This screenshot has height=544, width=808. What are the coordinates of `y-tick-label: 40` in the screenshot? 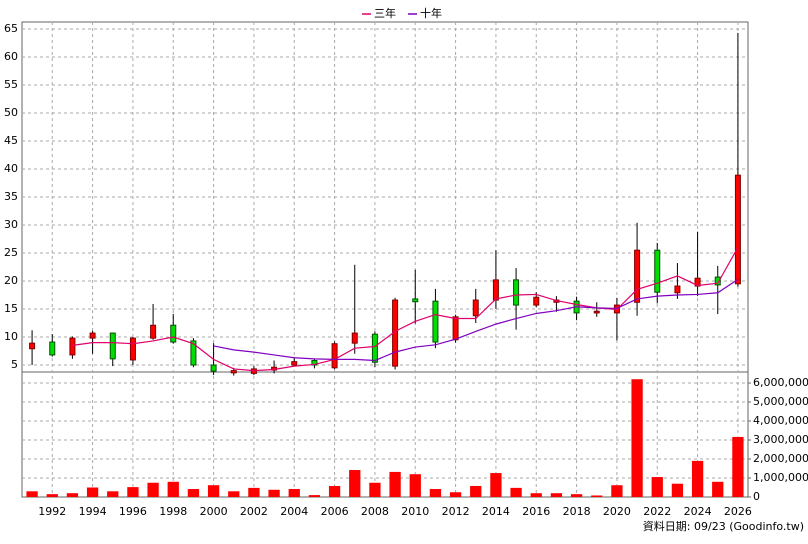 It's located at (11, 168).